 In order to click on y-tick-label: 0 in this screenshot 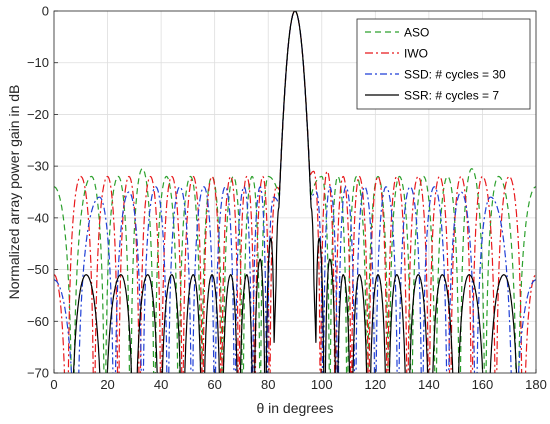, I will do `click(45, 11)`.